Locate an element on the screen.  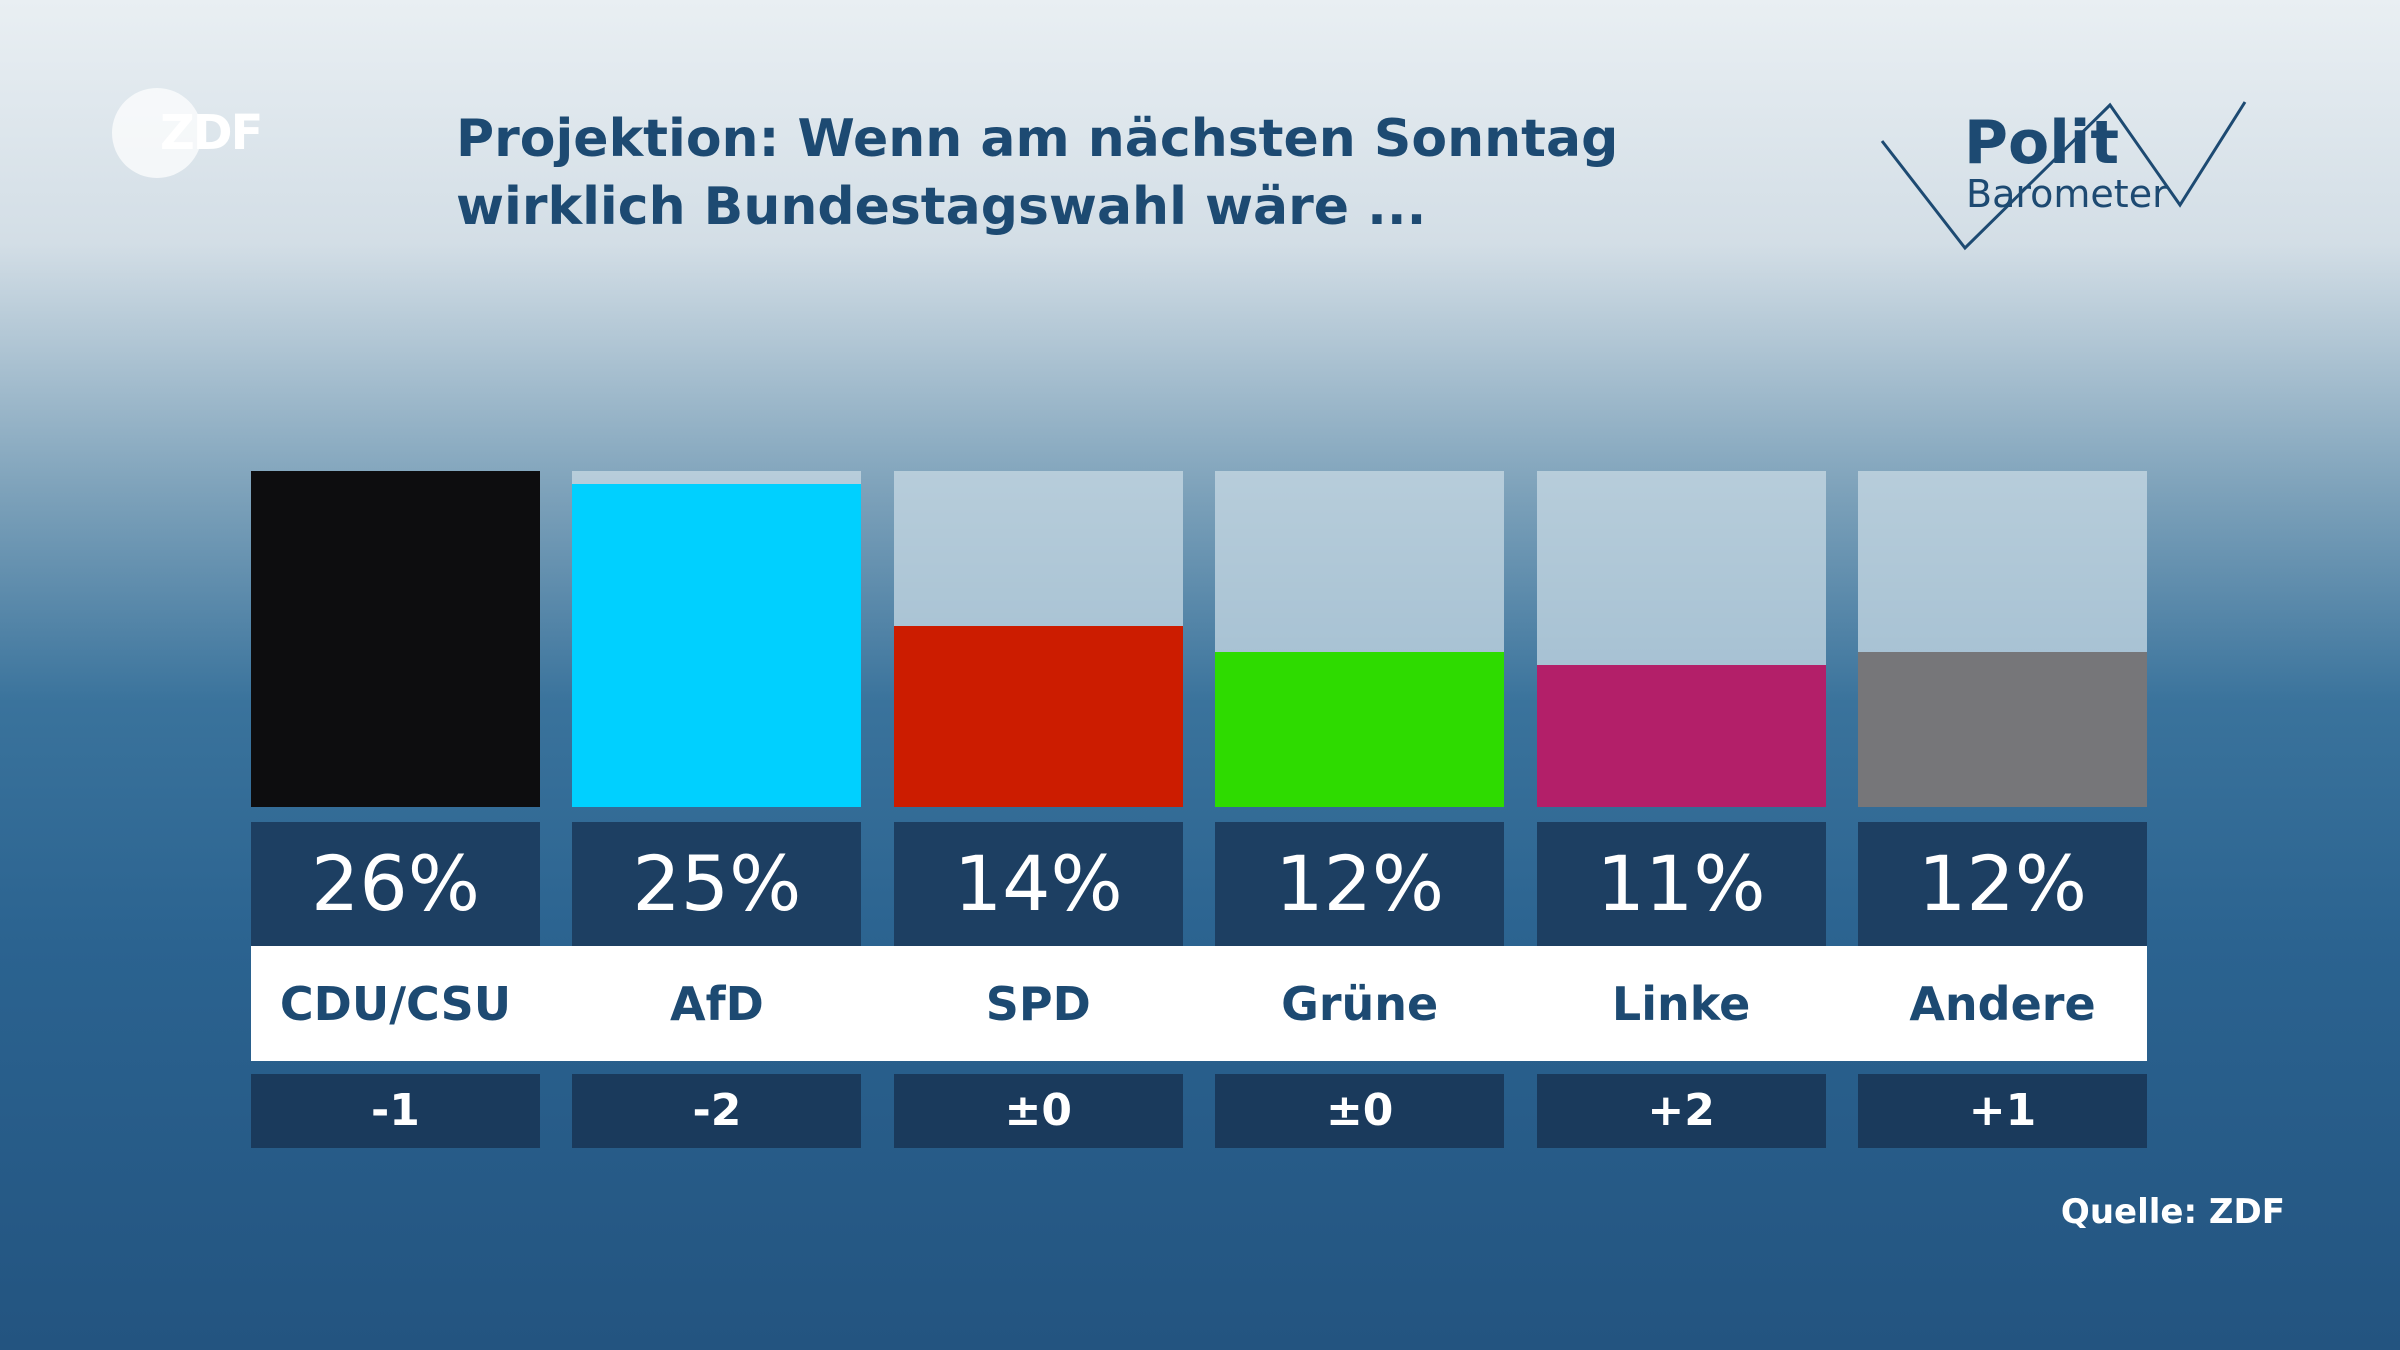
change-label: +2 is located at coordinates (1681, 1111).